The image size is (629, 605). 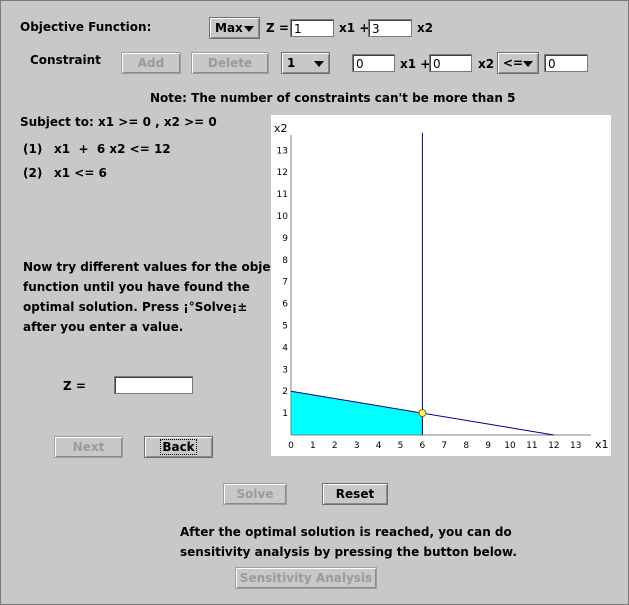 What do you see at coordinates (285, 305) in the screenshot?
I see `y-tick-label: 6` at bounding box center [285, 305].